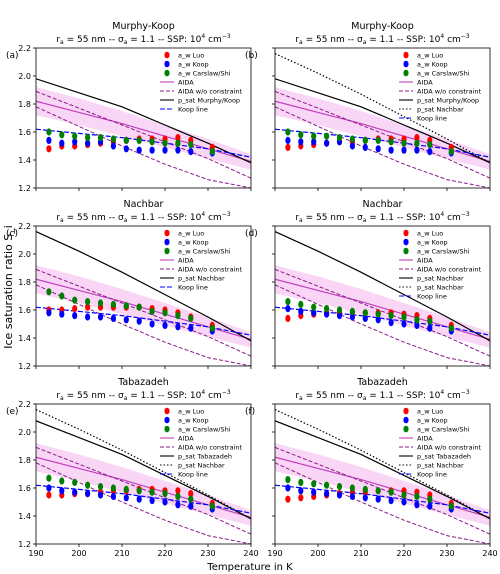 Image resolution: width=500 pixels, height=574 pixels. Describe the element at coordinates (35, 553) in the screenshot. I see `x-tick-label: 190` at that location.